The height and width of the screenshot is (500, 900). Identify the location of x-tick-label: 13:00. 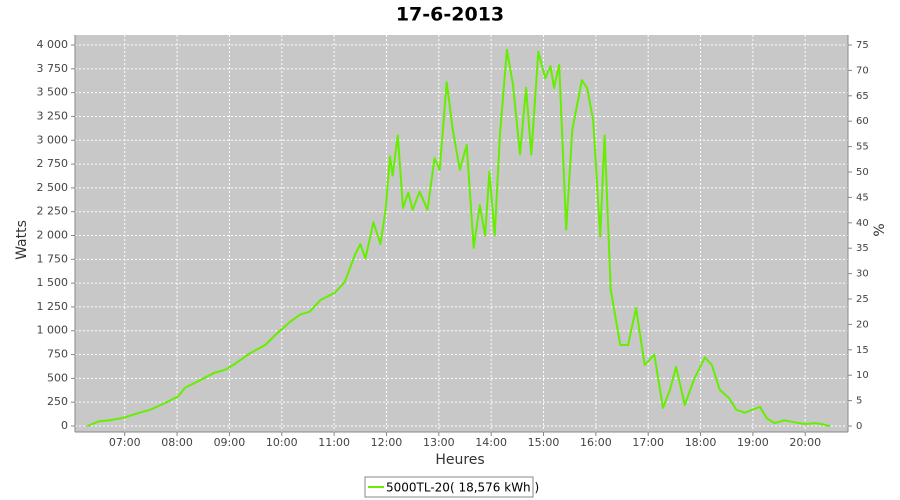
(439, 442).